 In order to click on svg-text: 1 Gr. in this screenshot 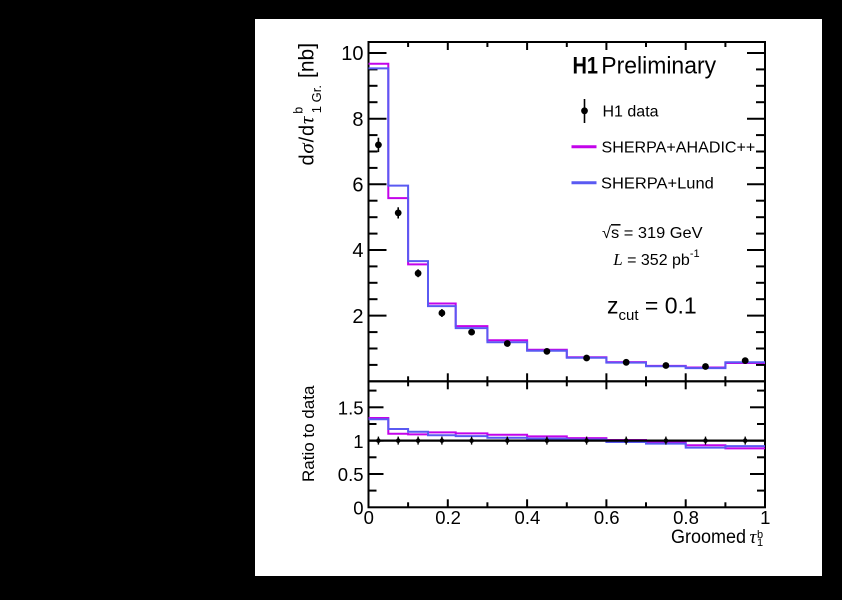, I will do `click(316, 99)`.